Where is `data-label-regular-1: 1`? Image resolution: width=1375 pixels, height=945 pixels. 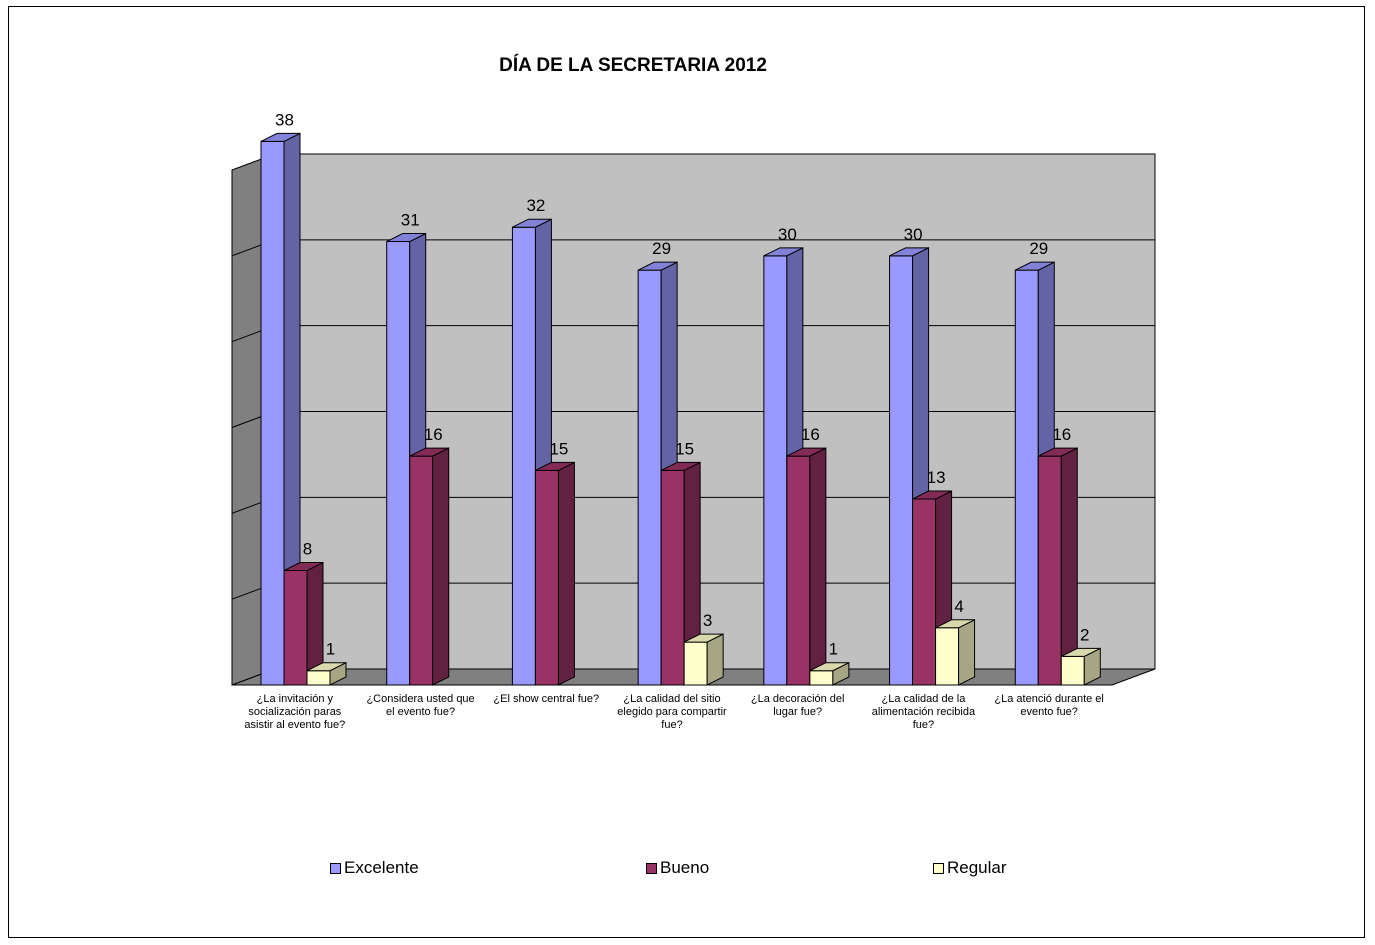
data-label-regular-1: 1 is located at coordinates (330, 649).